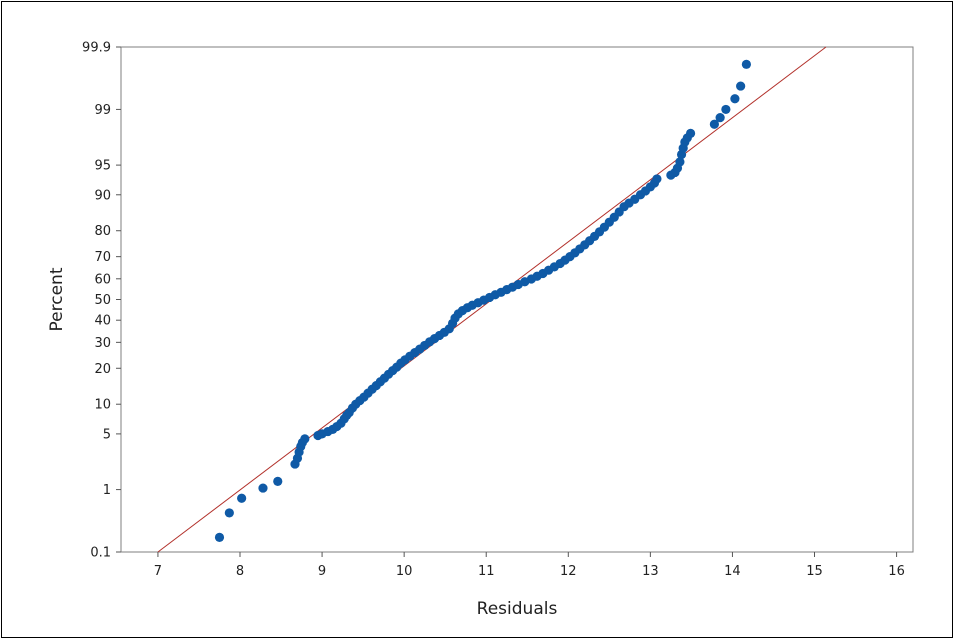 The height and width of the screenshot is (639, 954). What do you see at coordinates (486, 571) in the screenshot?
I see `x-tick-label: 11` at bounding box center [486, 571].